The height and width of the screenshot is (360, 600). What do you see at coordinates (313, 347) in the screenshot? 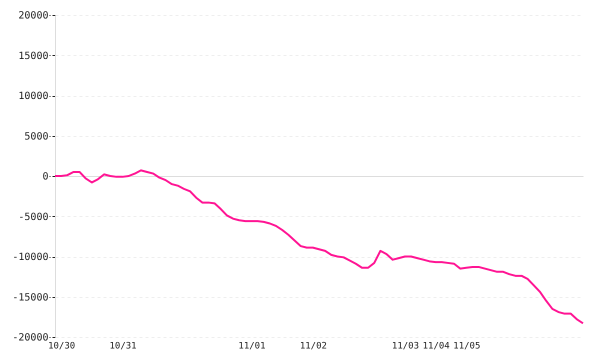
I see `x-tick-label: 11/02` at bounding box center [313, 347].